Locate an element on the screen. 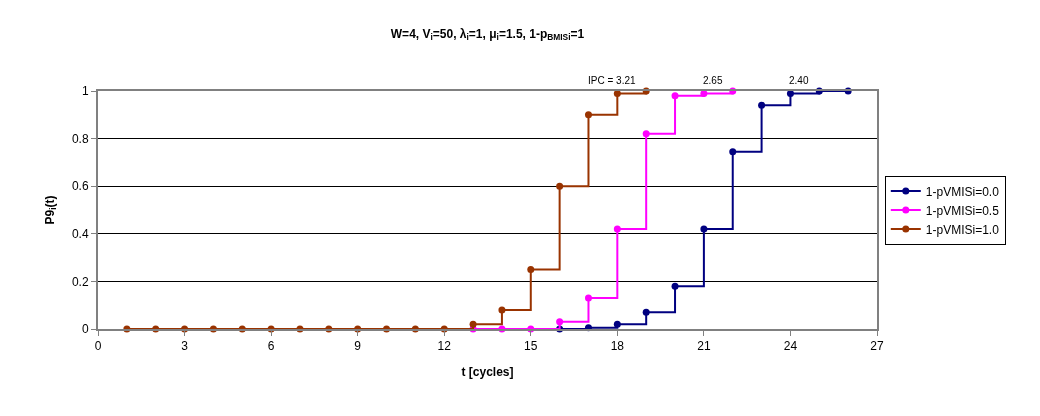  y-tick-label: 0.8 is located at coordinates (80, 138).